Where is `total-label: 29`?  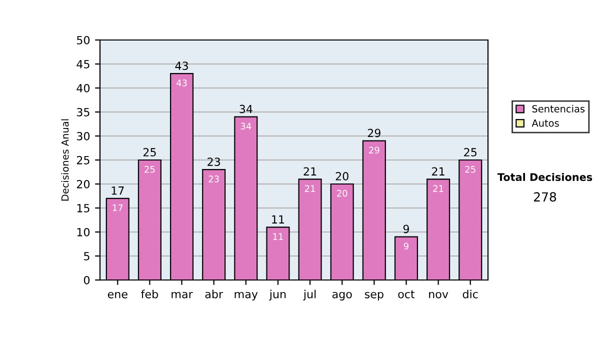
total-label: 29 is located at coordinates (374, 133).